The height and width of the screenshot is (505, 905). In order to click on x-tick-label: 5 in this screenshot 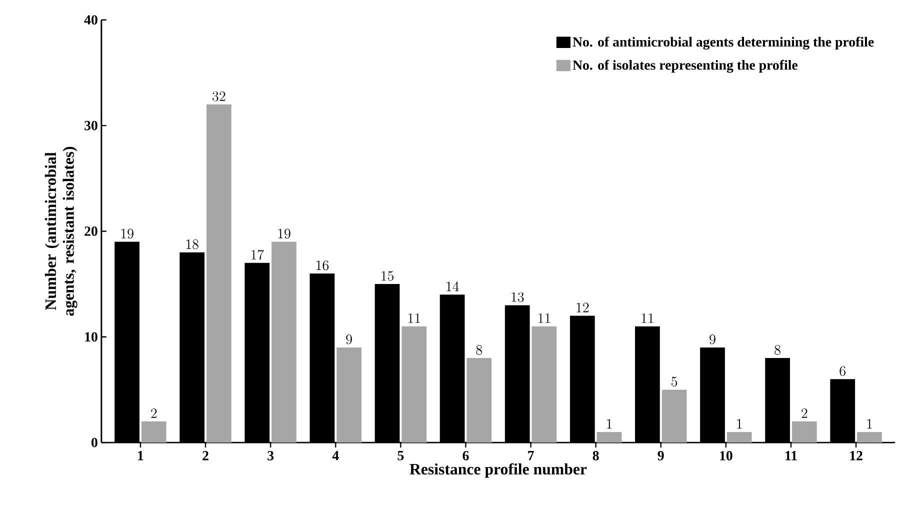, I will do `click(401, 455)`.